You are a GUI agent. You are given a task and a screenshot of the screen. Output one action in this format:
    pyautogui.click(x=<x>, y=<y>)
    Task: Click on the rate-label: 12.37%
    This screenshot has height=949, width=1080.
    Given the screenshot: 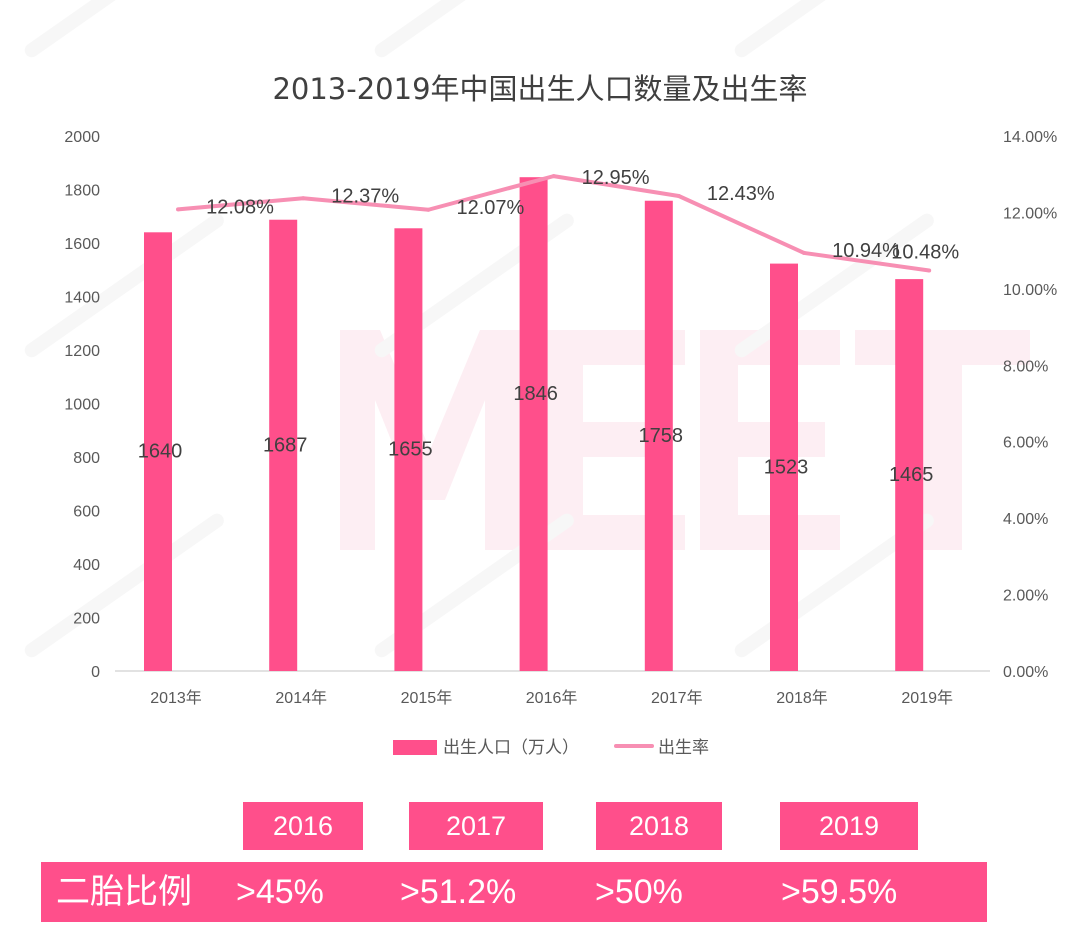 What is the action you would take?
    pyautogui.click(x=365, y=196)
    